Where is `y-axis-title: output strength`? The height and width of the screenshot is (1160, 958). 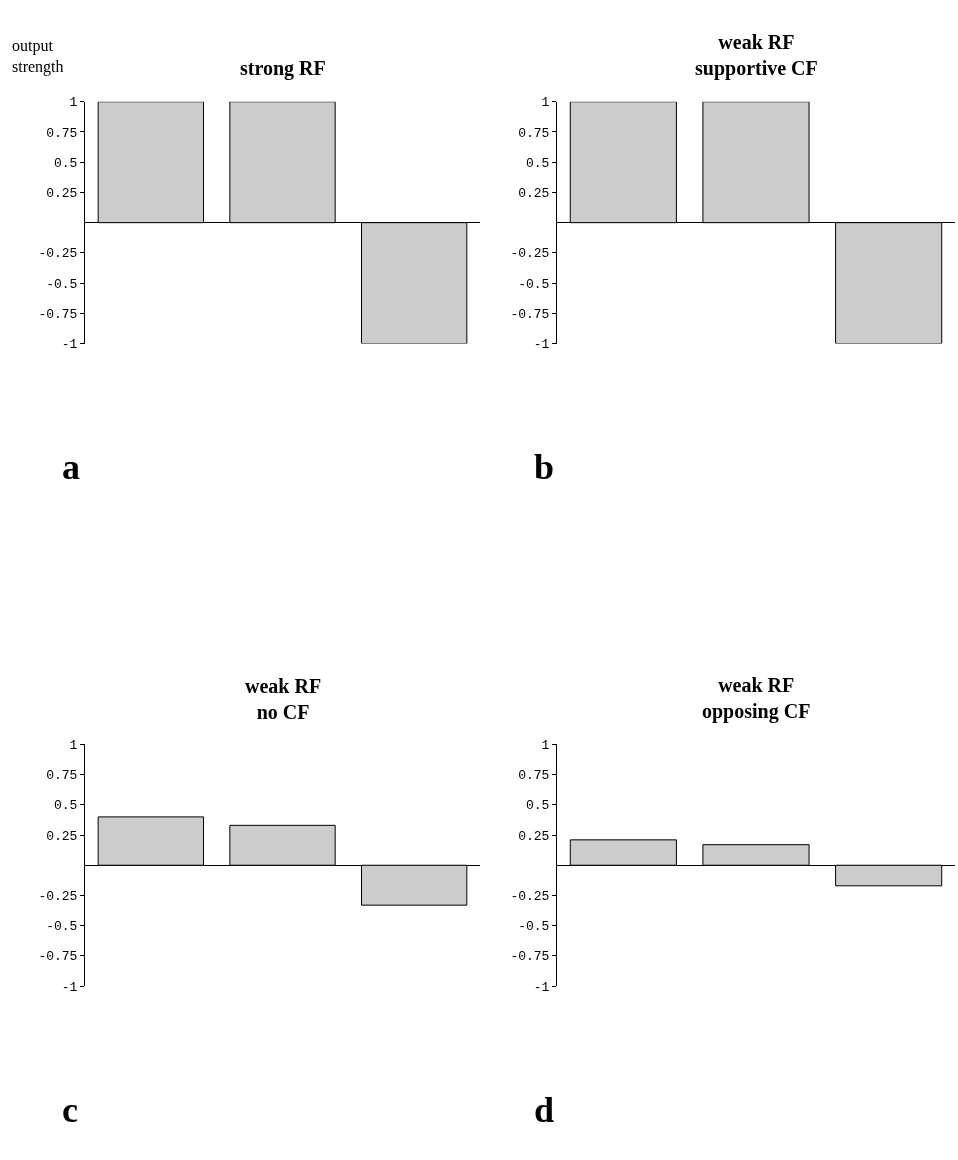
y-axis-title: output strength is located at coordinates (38, 56).